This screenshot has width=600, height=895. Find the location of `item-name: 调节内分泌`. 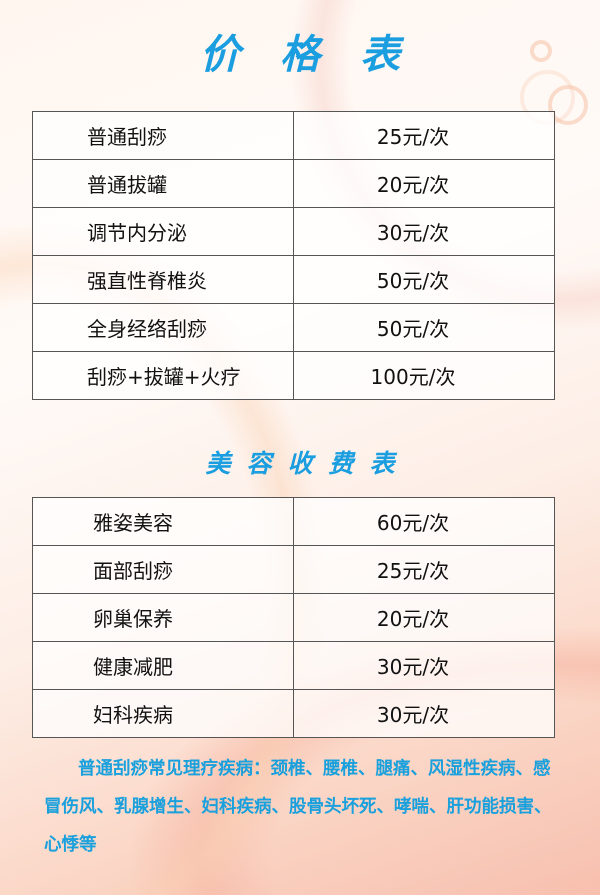

item-name: 调节内分泌 is located at coordinates (163, 231).